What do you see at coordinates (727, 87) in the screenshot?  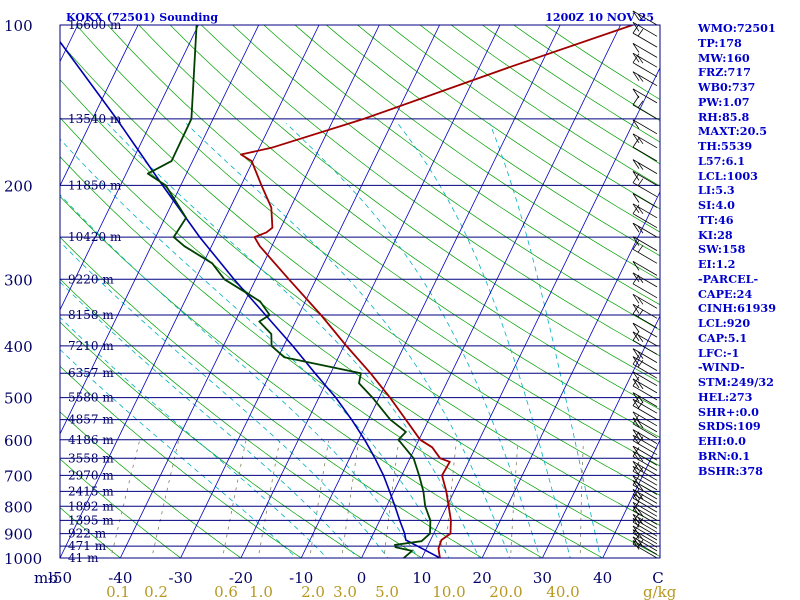 I see `stat-line: WB0:737` at bounding box center [727, 87].